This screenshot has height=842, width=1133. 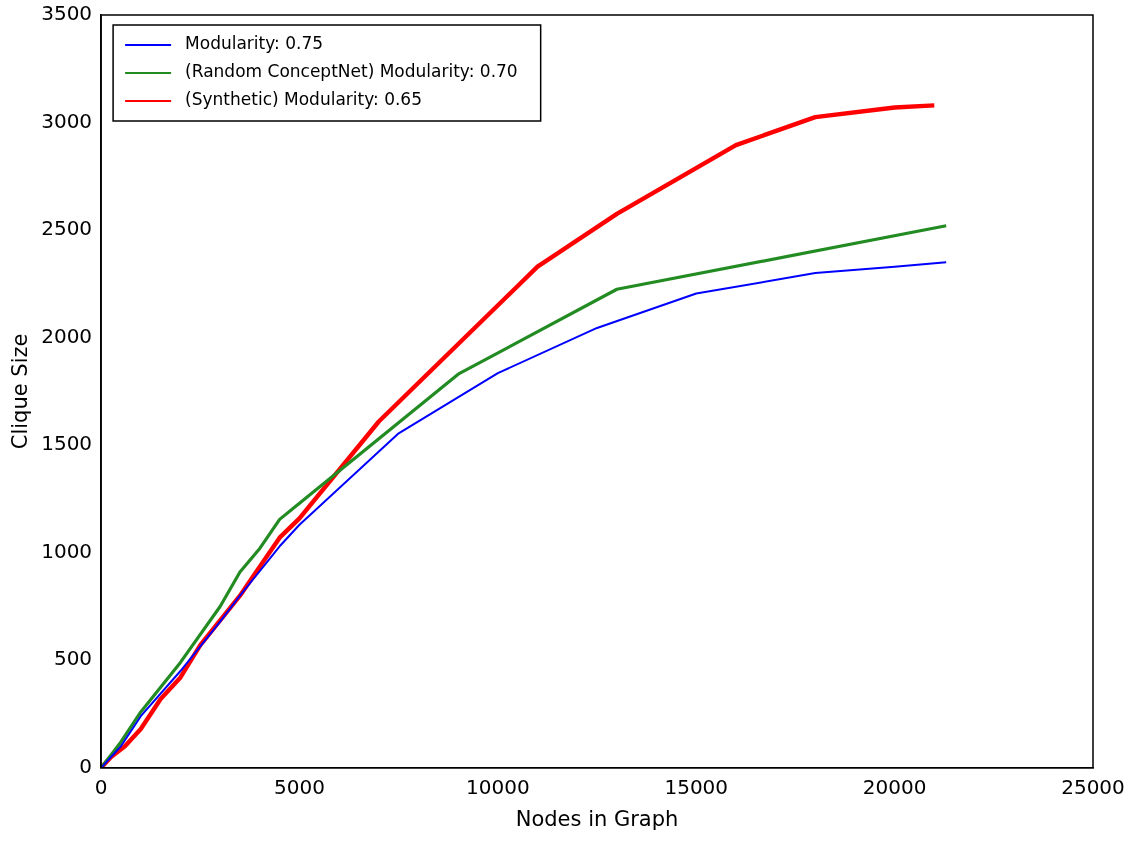 What do you see at coordinates (351, 71) in the screenshot?
I see `legend-label: (Random ConceptNet) Modularity: 0.70` at bounding box center [351, 71].